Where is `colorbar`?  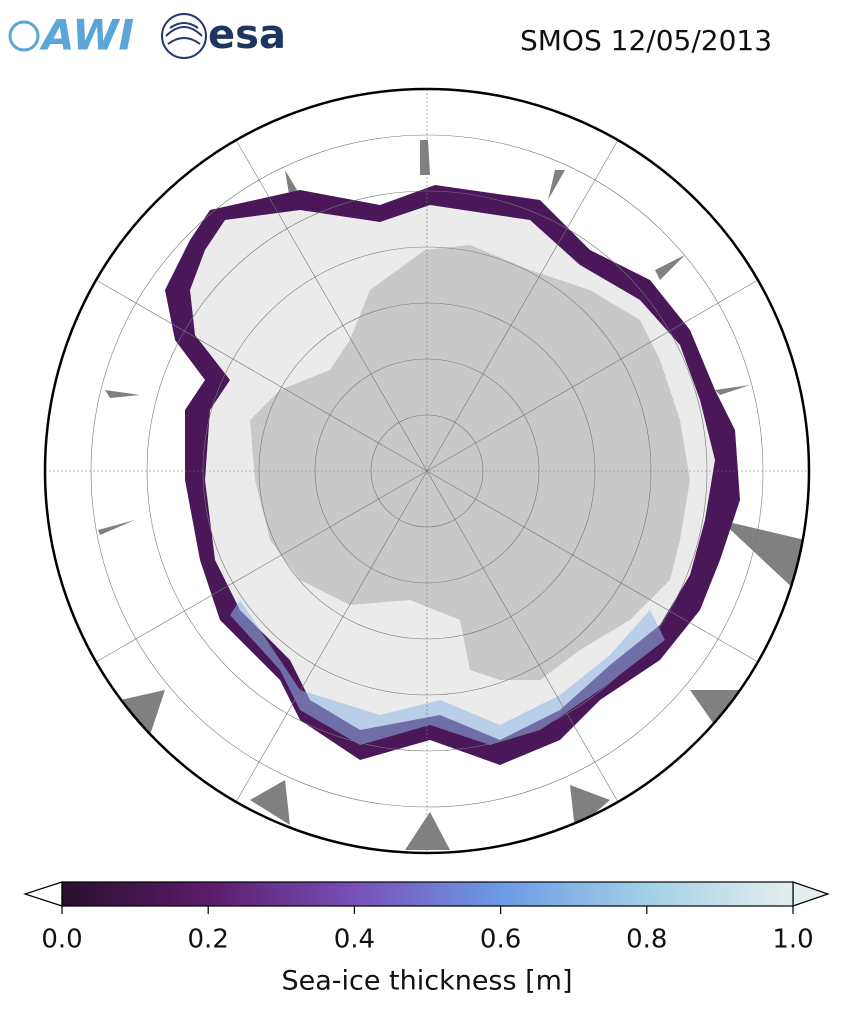 colorbar is located at coordinates (426, 894).